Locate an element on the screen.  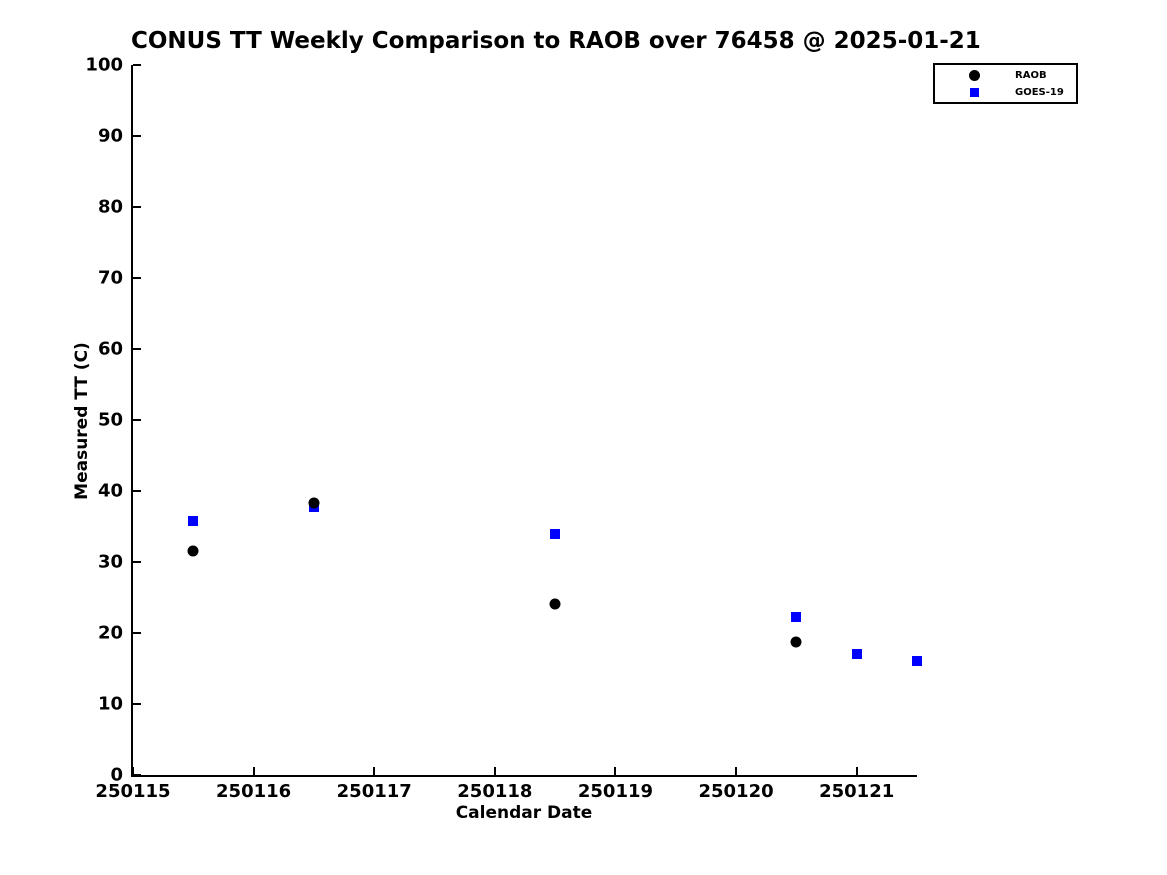
y-tick-label: 90 is located at coordinates (110, 136).